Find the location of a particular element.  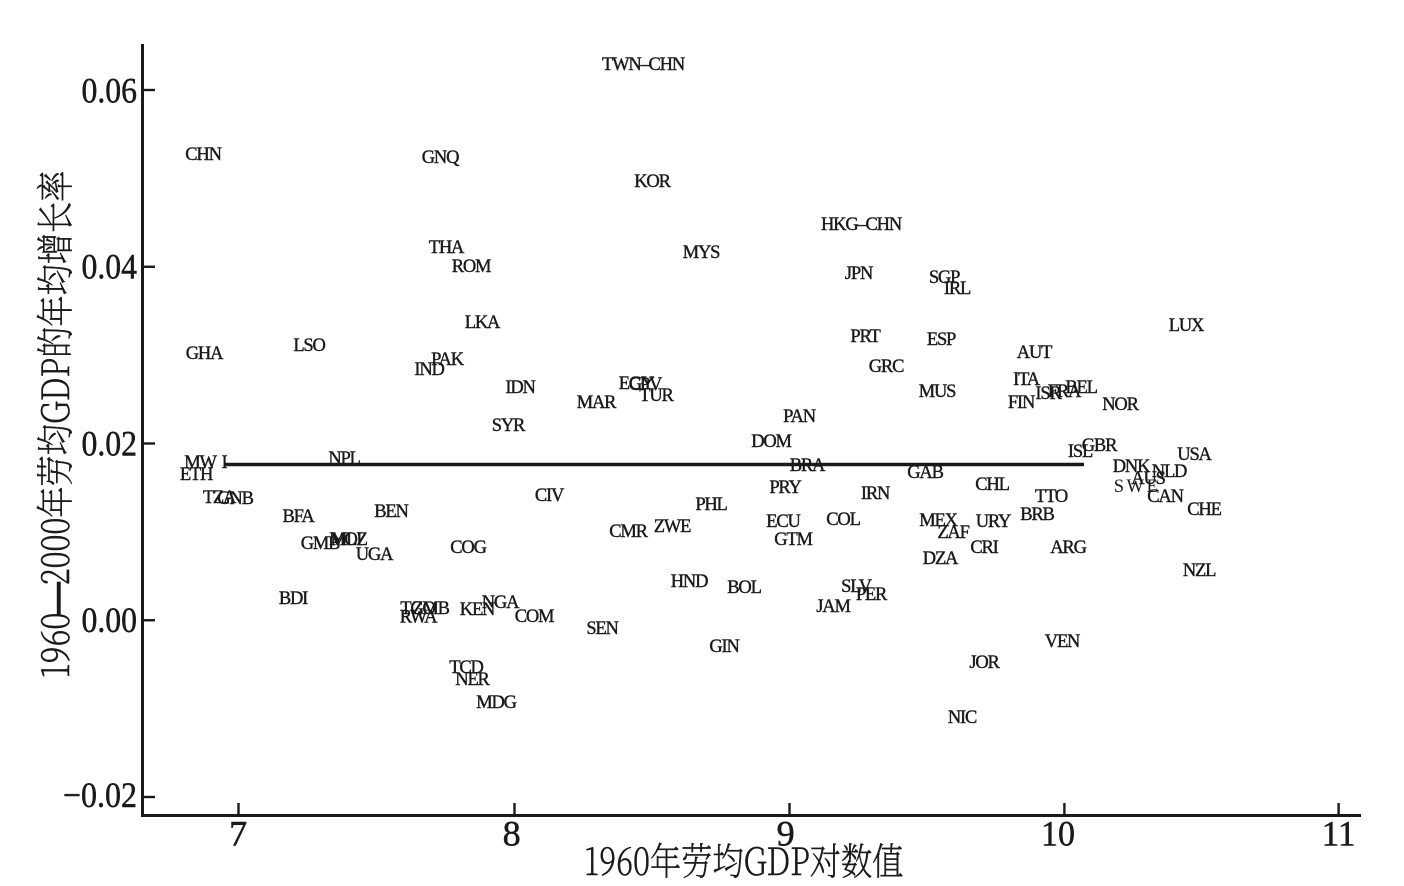

svg-text: ZMB is located at coordinates (430, 609).